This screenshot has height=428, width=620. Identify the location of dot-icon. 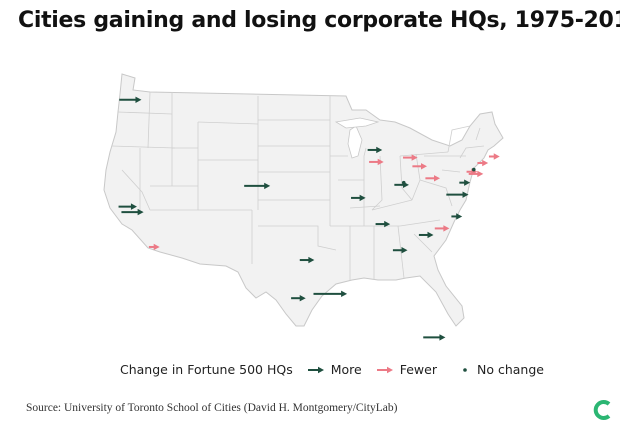
(465, 369).